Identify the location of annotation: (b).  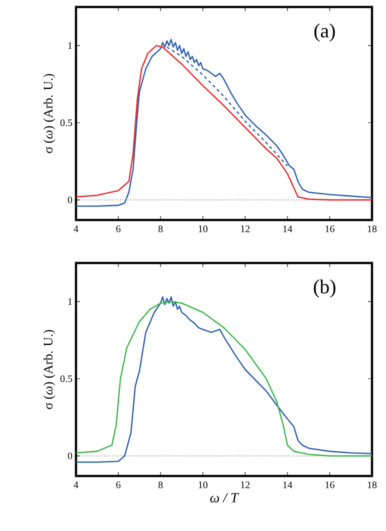
(325, 289).